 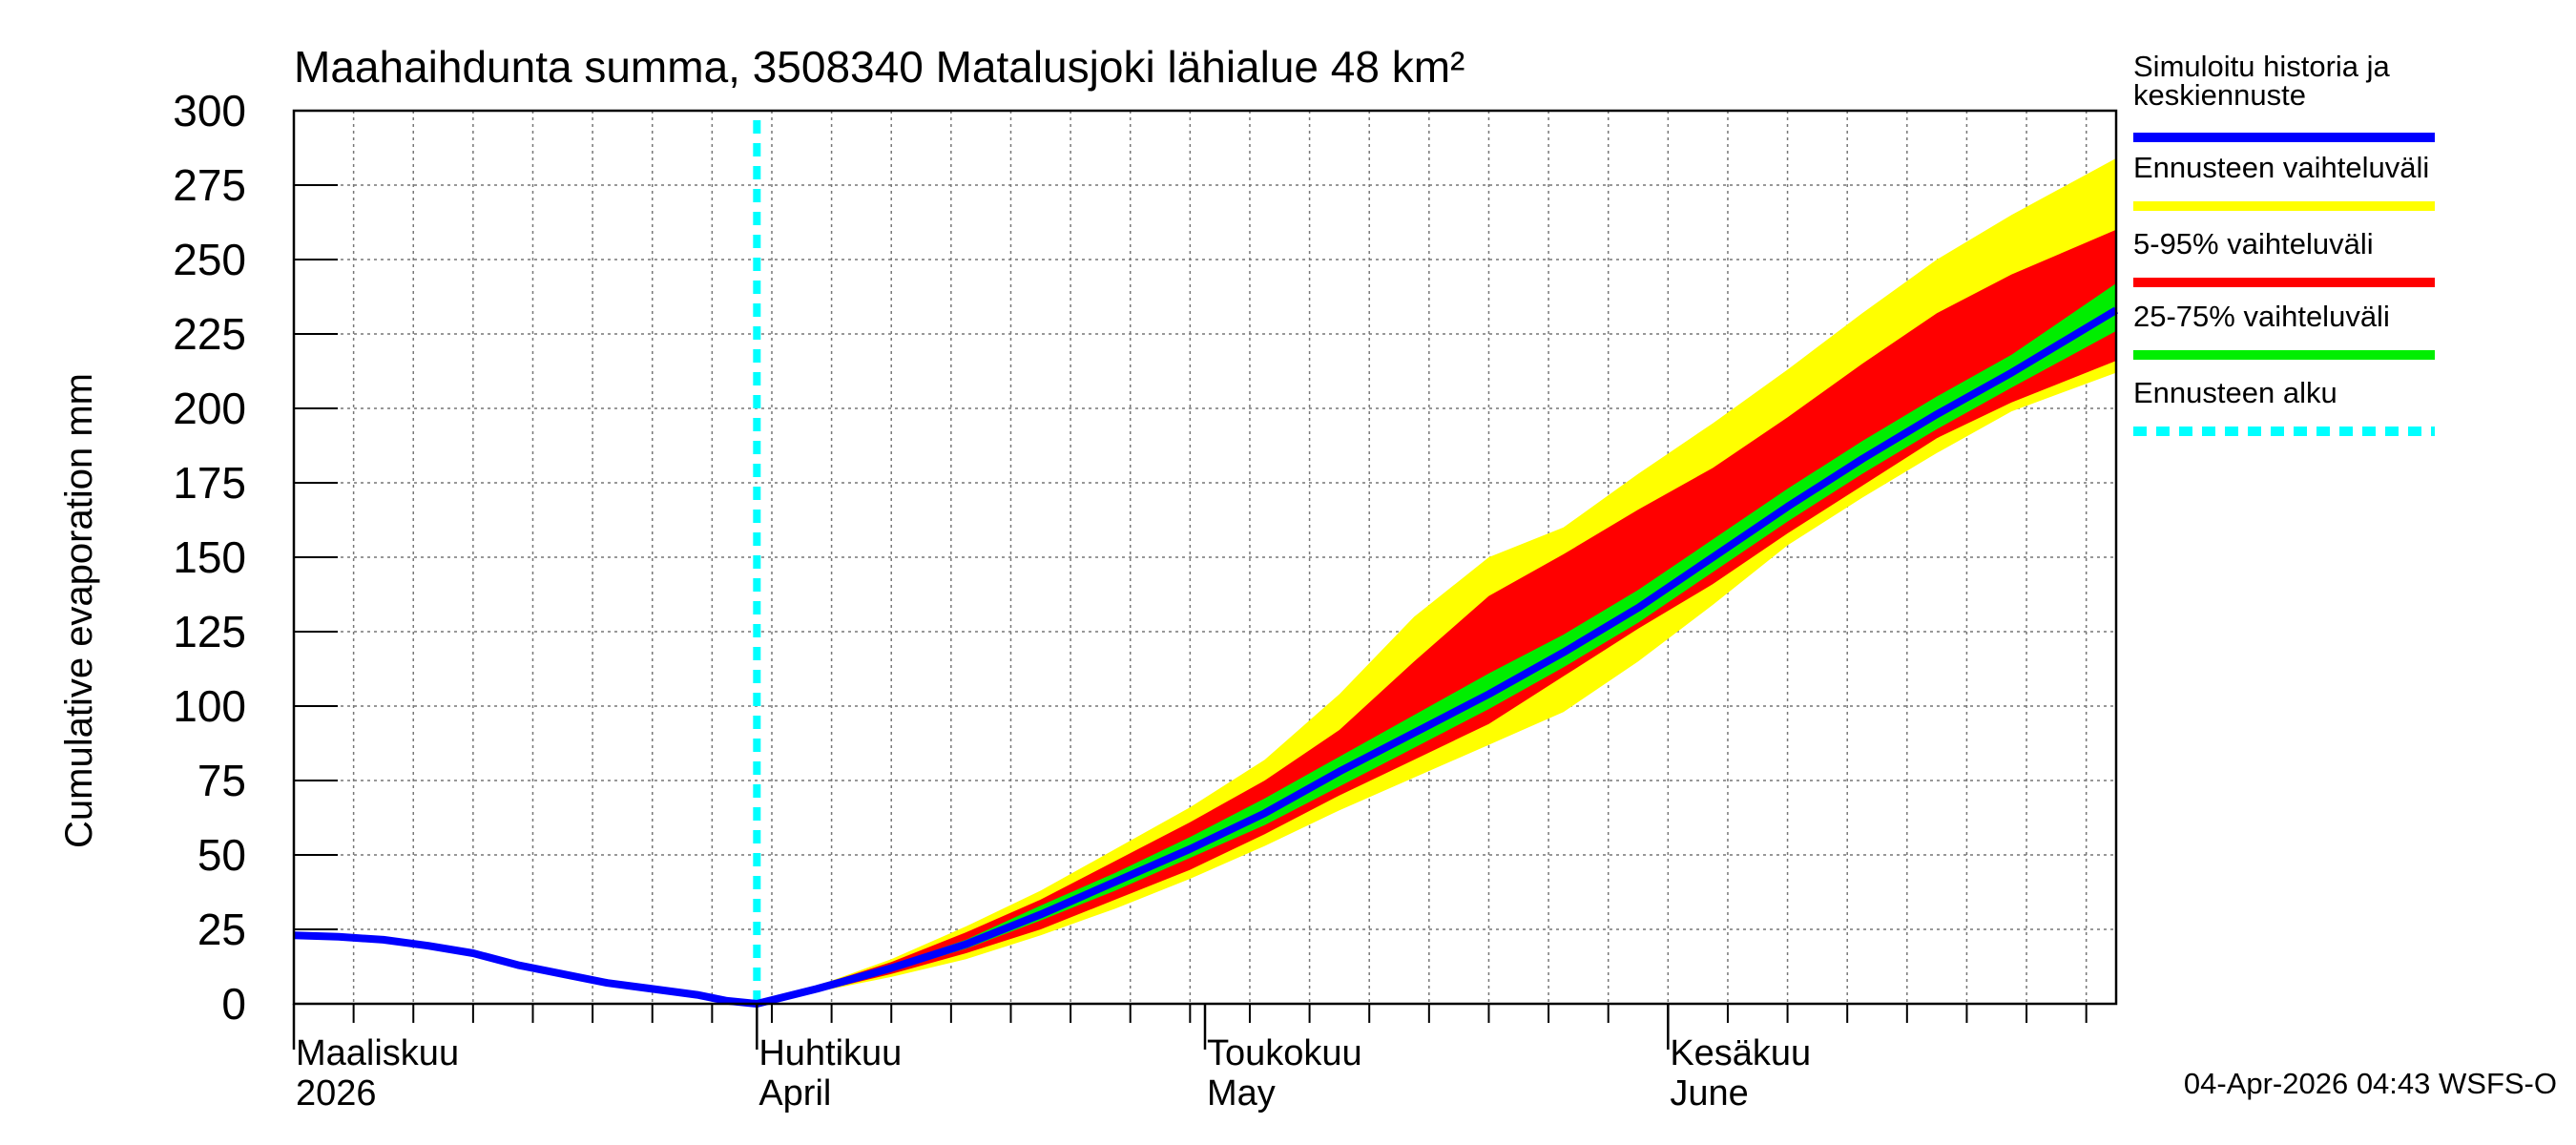 What do you see at coordinates (377, 1053) in the screenshot?
I see `month-label: Maaliskuu` at bounding box center [377, 1053].